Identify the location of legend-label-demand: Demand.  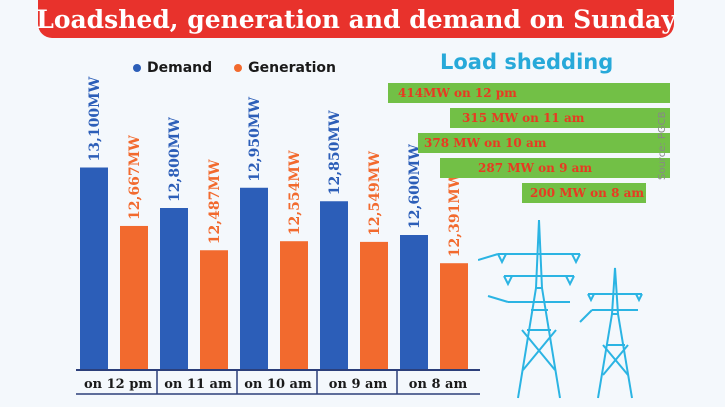
(180, 68).